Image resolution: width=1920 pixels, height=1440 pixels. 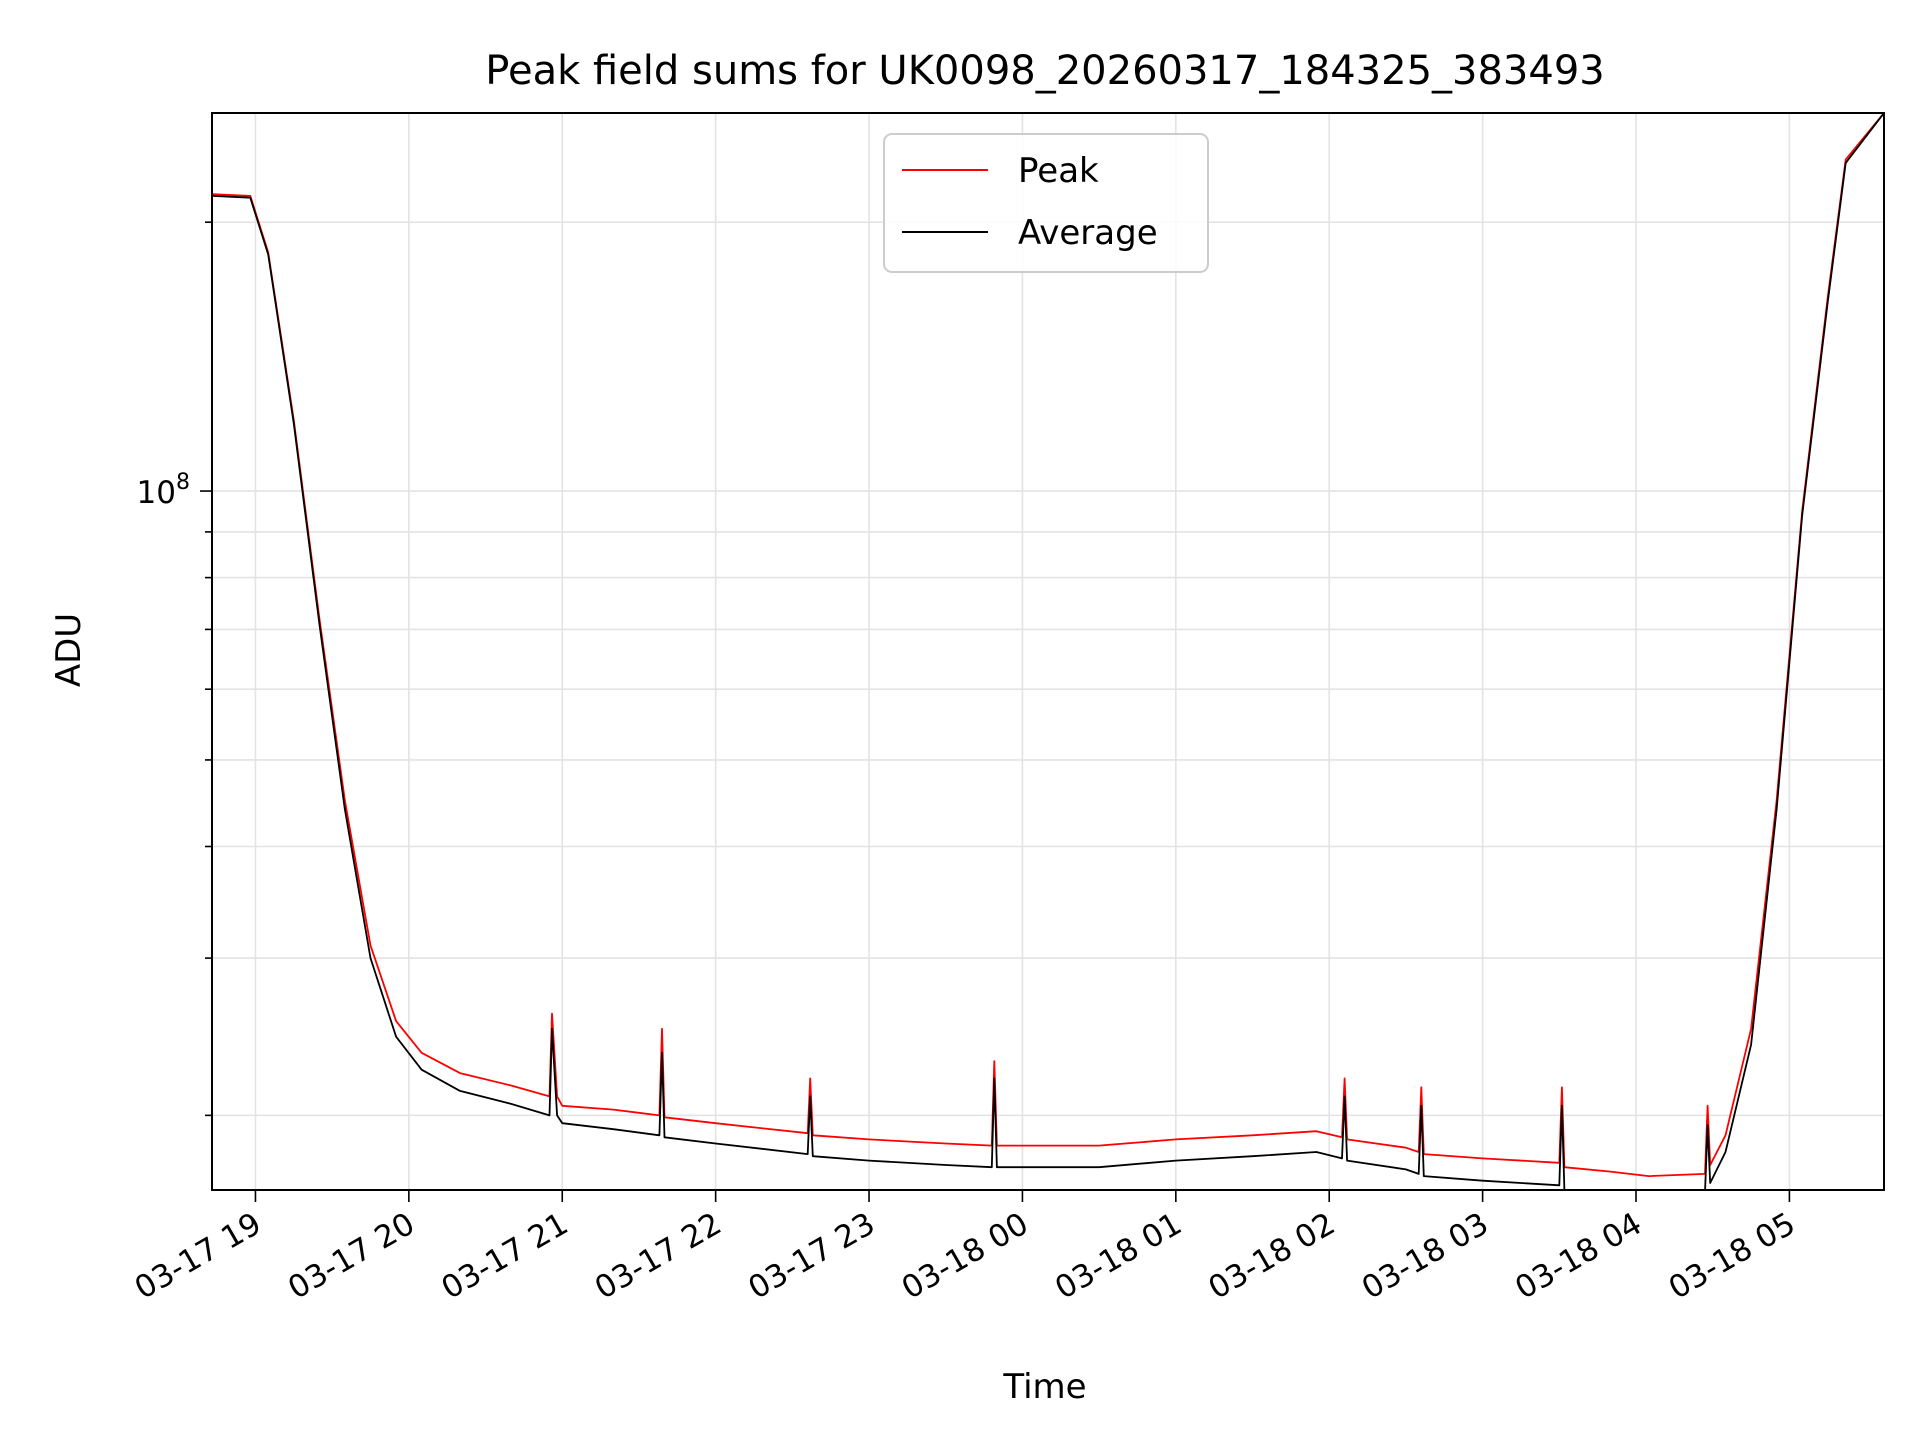 I want to click on legend: Peak Average, so click(x=1046, y=203).